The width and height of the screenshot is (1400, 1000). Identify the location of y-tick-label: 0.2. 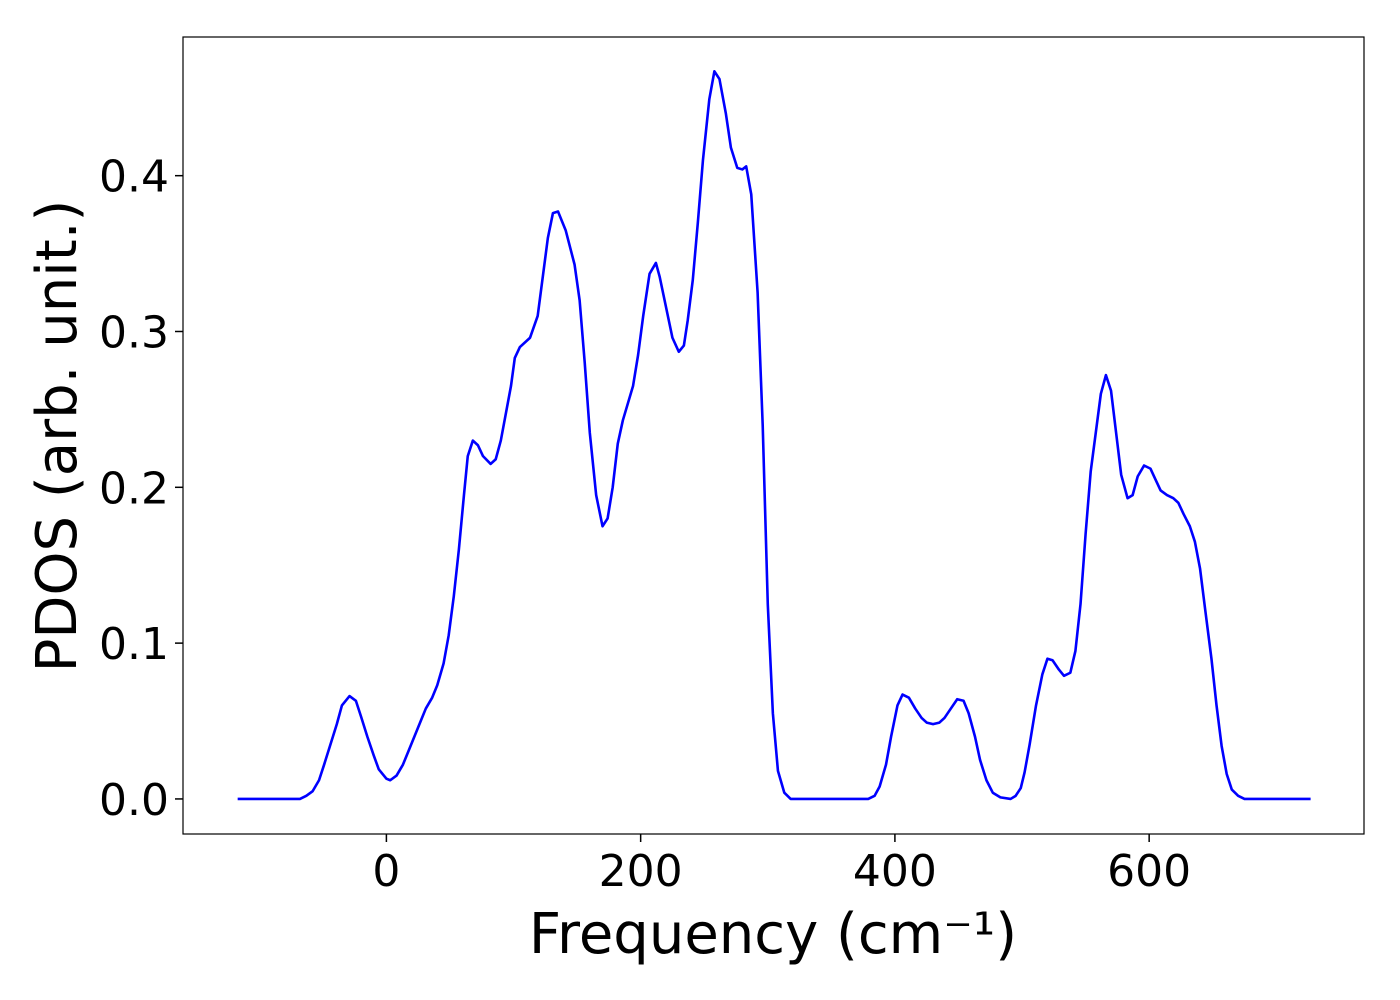
(134, 488).